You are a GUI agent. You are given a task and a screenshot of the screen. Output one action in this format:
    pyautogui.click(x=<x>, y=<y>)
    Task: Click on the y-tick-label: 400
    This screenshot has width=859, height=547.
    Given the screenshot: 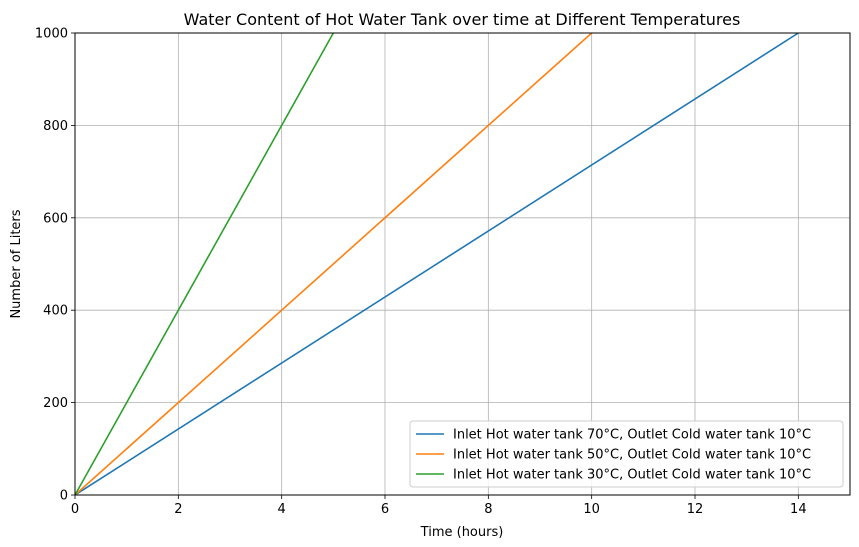 What is the action you would take?
    pyautogui.click(x=55, y=311)
    